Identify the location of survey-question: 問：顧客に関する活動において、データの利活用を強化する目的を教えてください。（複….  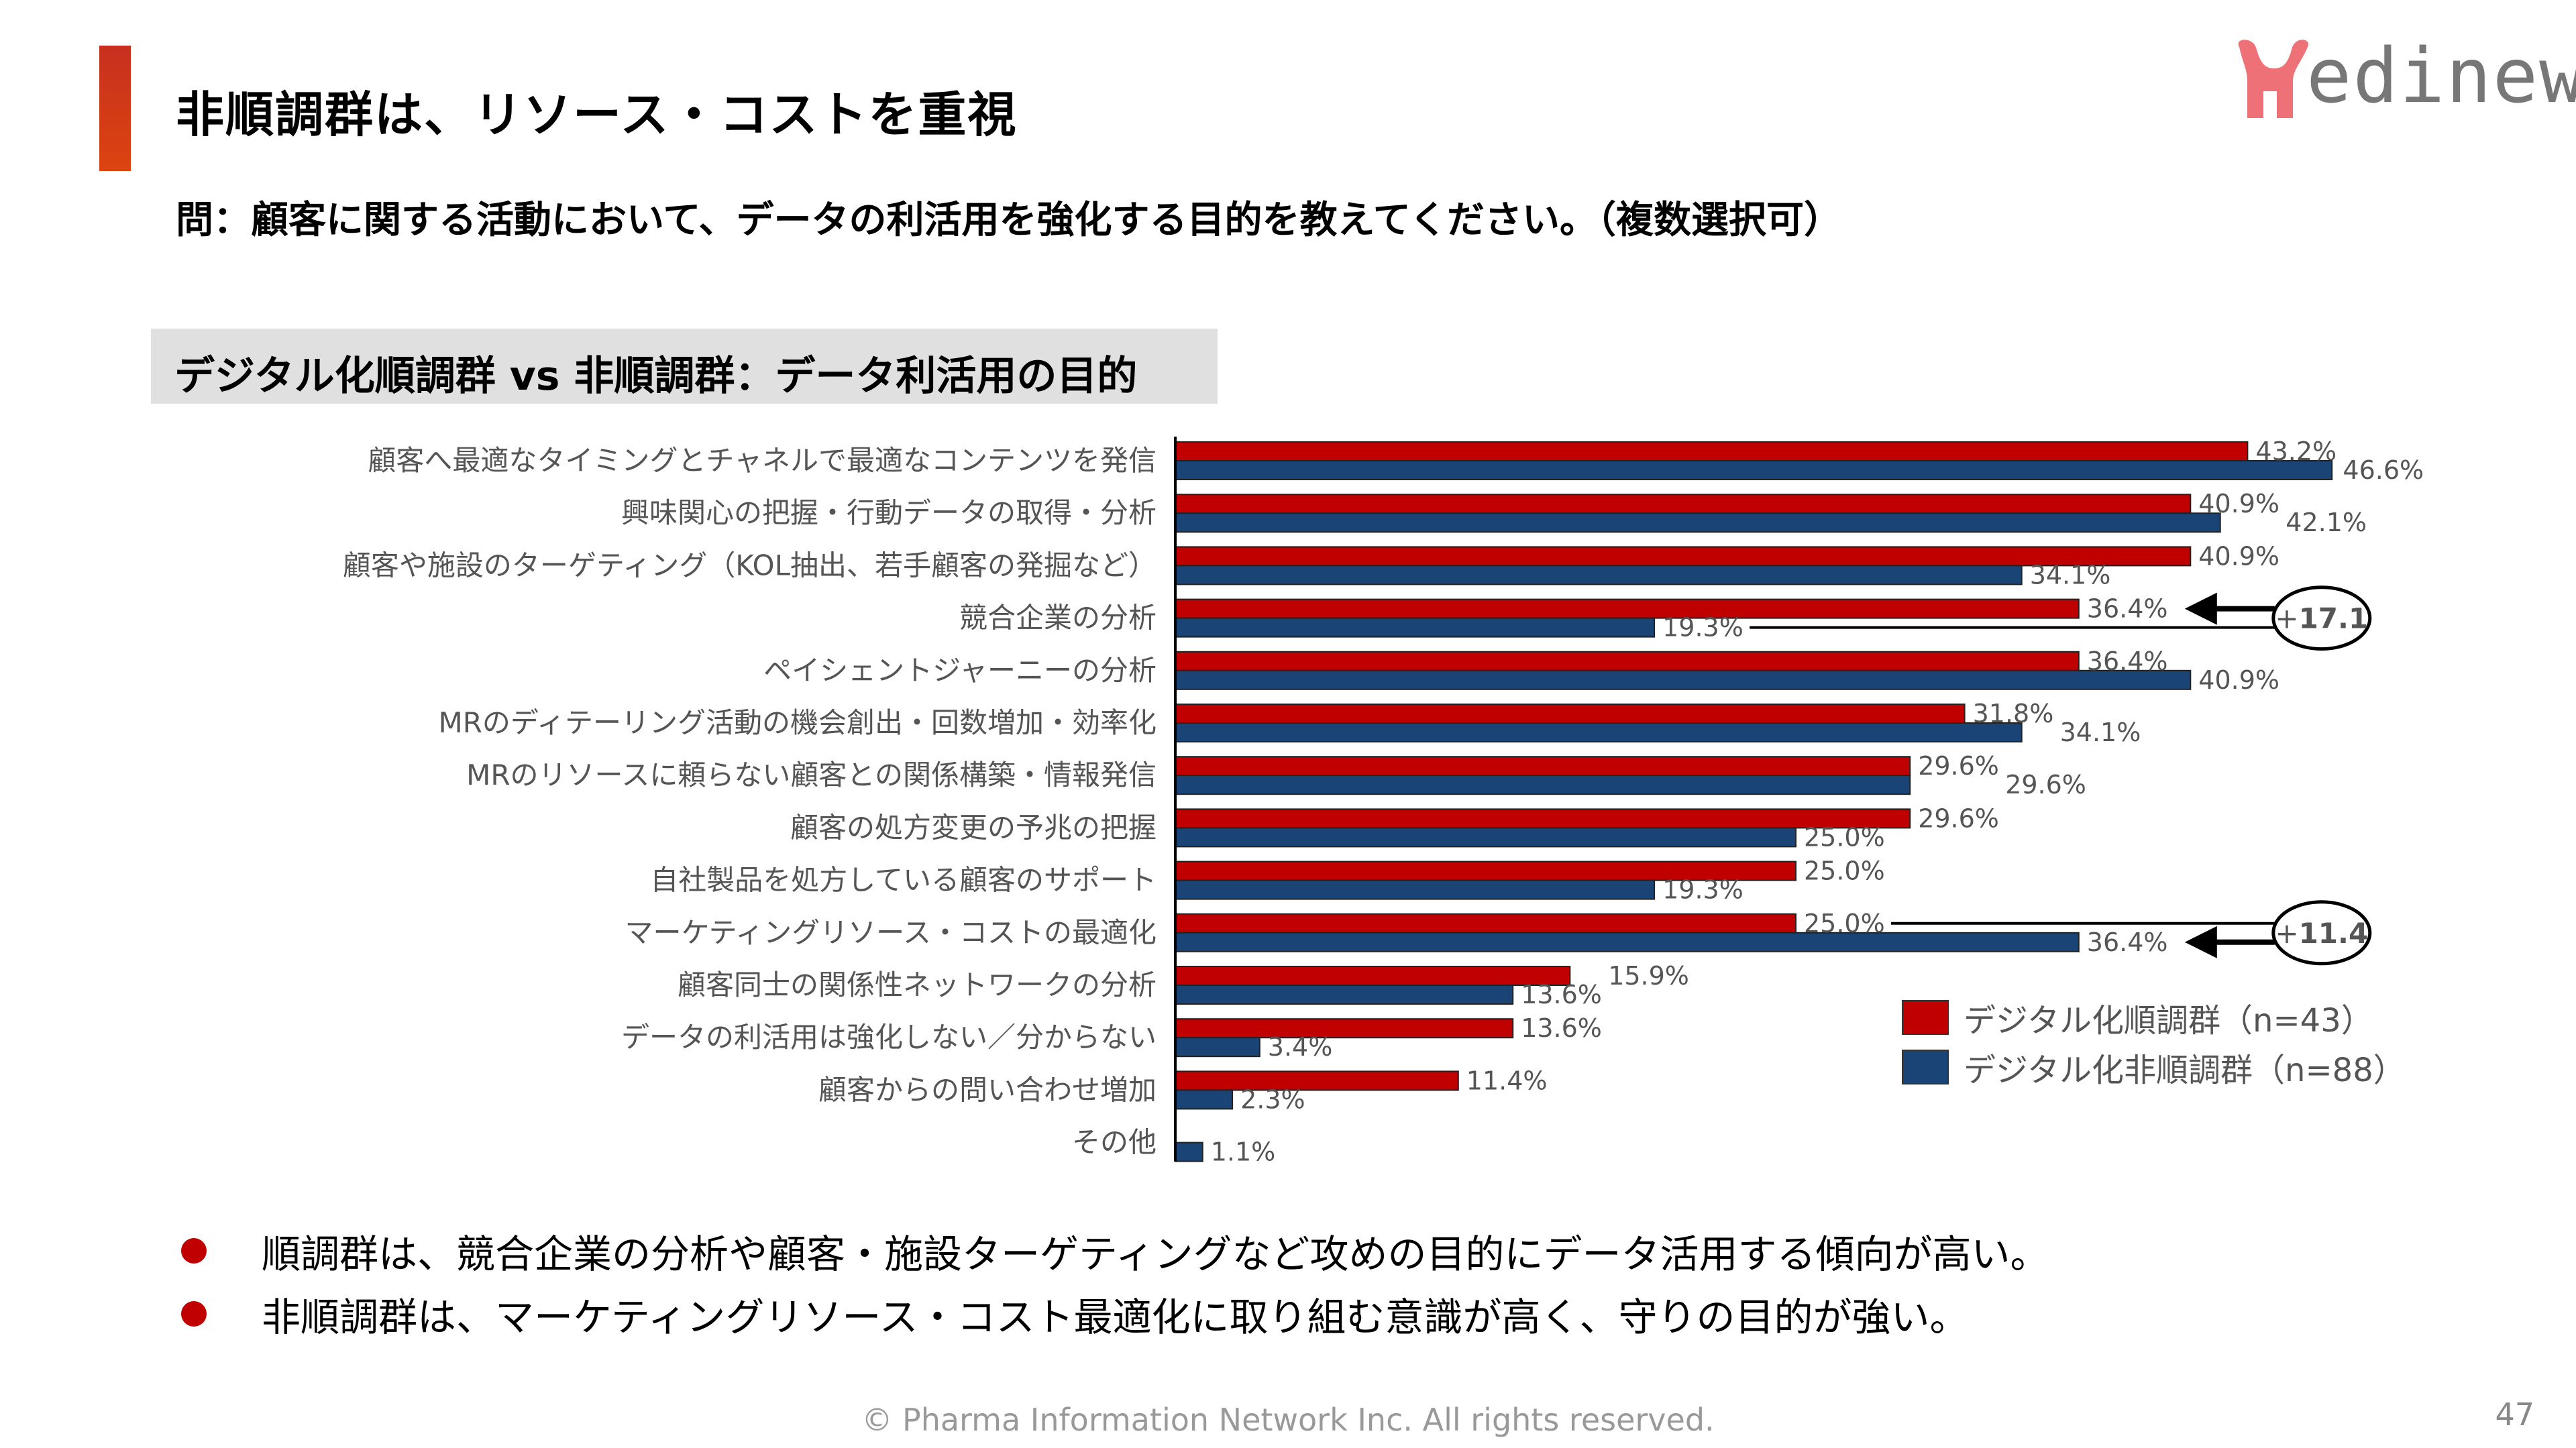
(1009, 220).